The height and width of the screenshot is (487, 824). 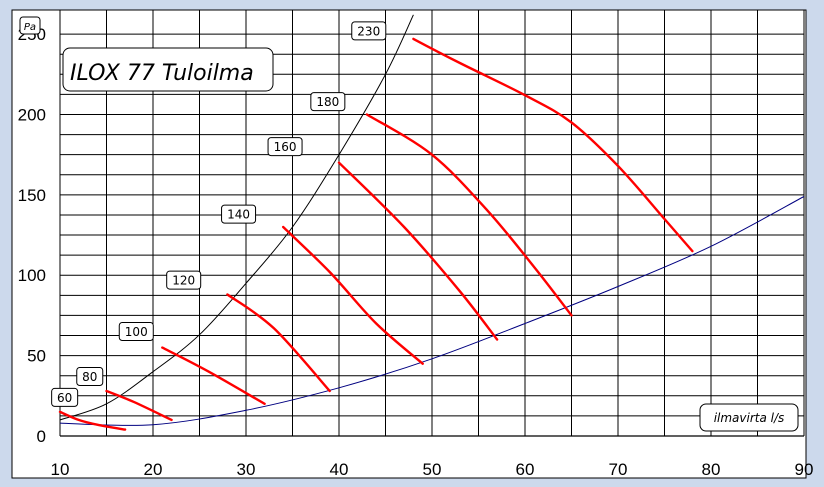 I want to click on svg-text: 80, so click(x=89, y=377).